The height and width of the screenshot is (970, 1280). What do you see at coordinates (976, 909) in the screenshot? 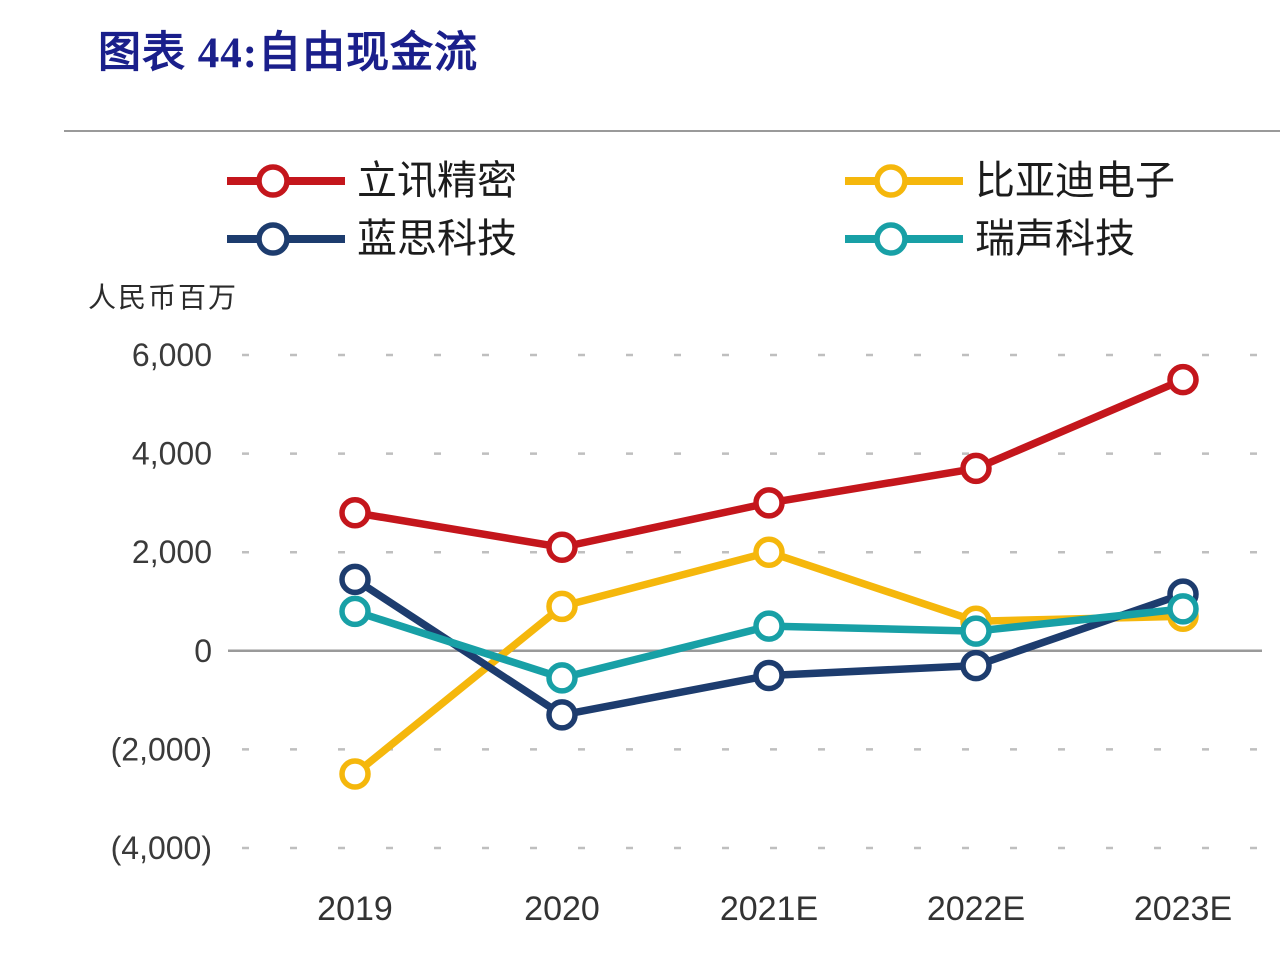
I see `x-tick-label: 2022E` at bounding box center [976, 909].